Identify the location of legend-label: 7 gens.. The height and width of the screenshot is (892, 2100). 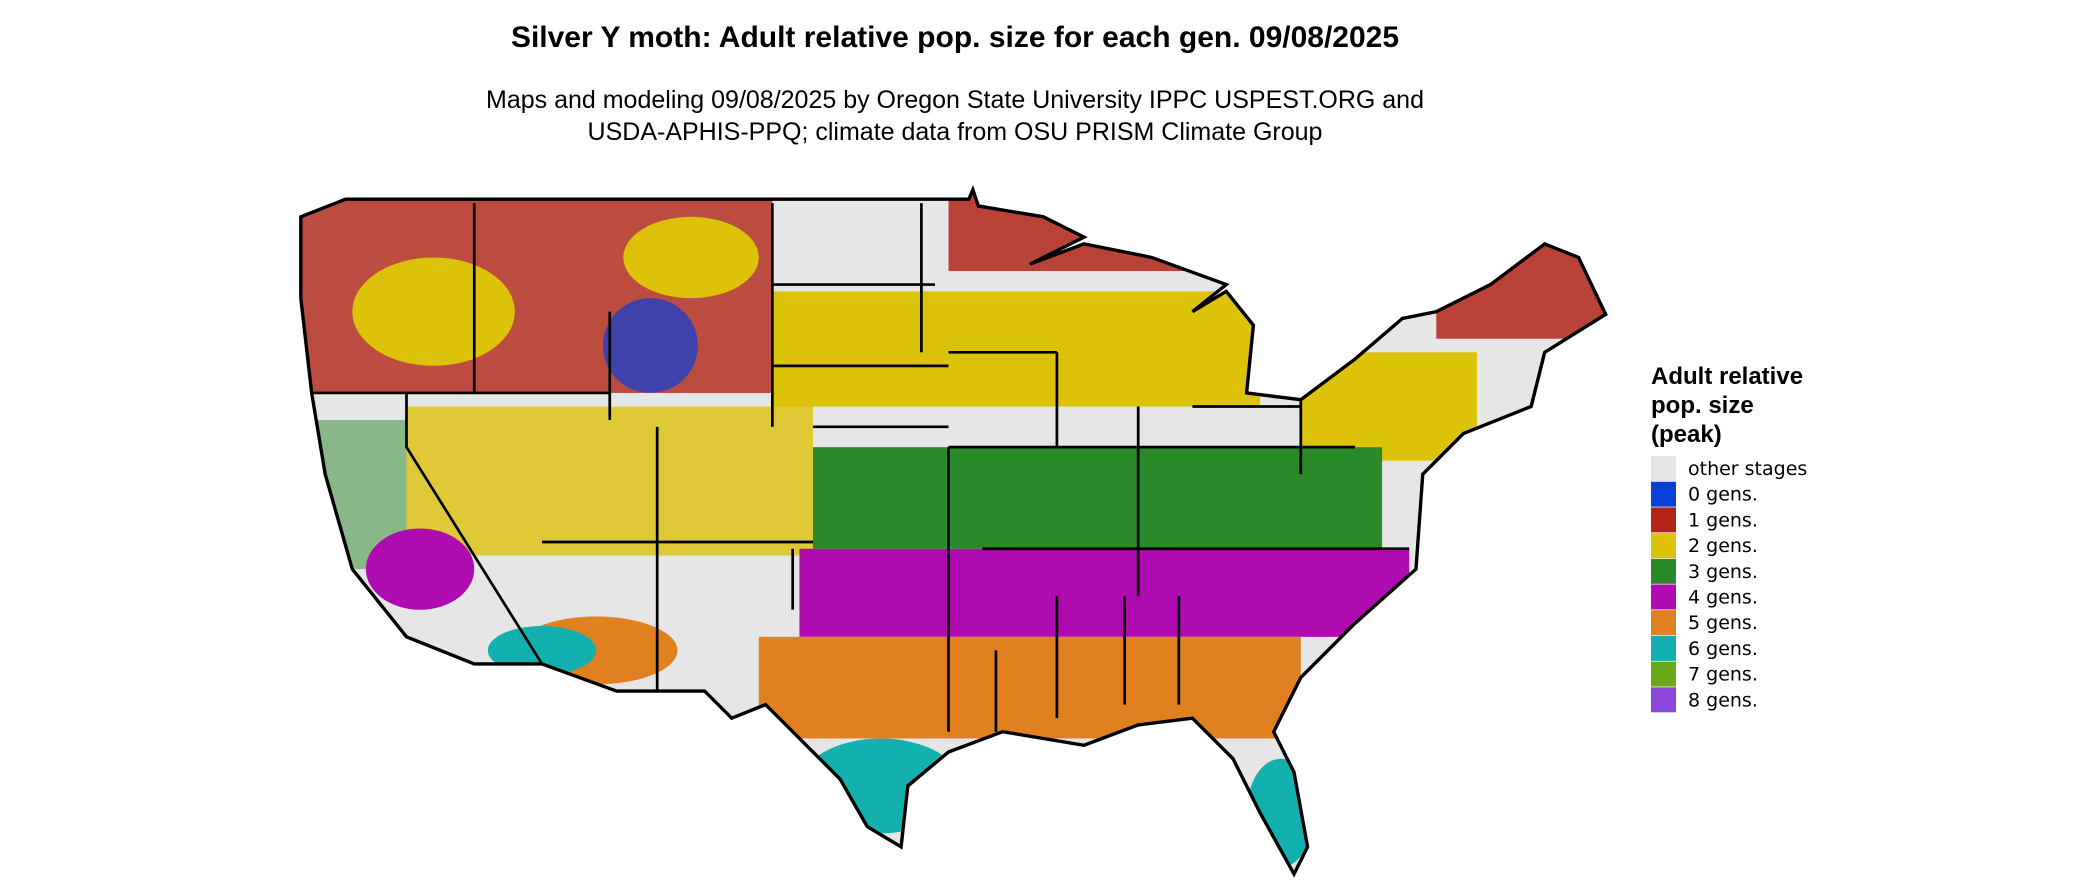
(1723, 675).